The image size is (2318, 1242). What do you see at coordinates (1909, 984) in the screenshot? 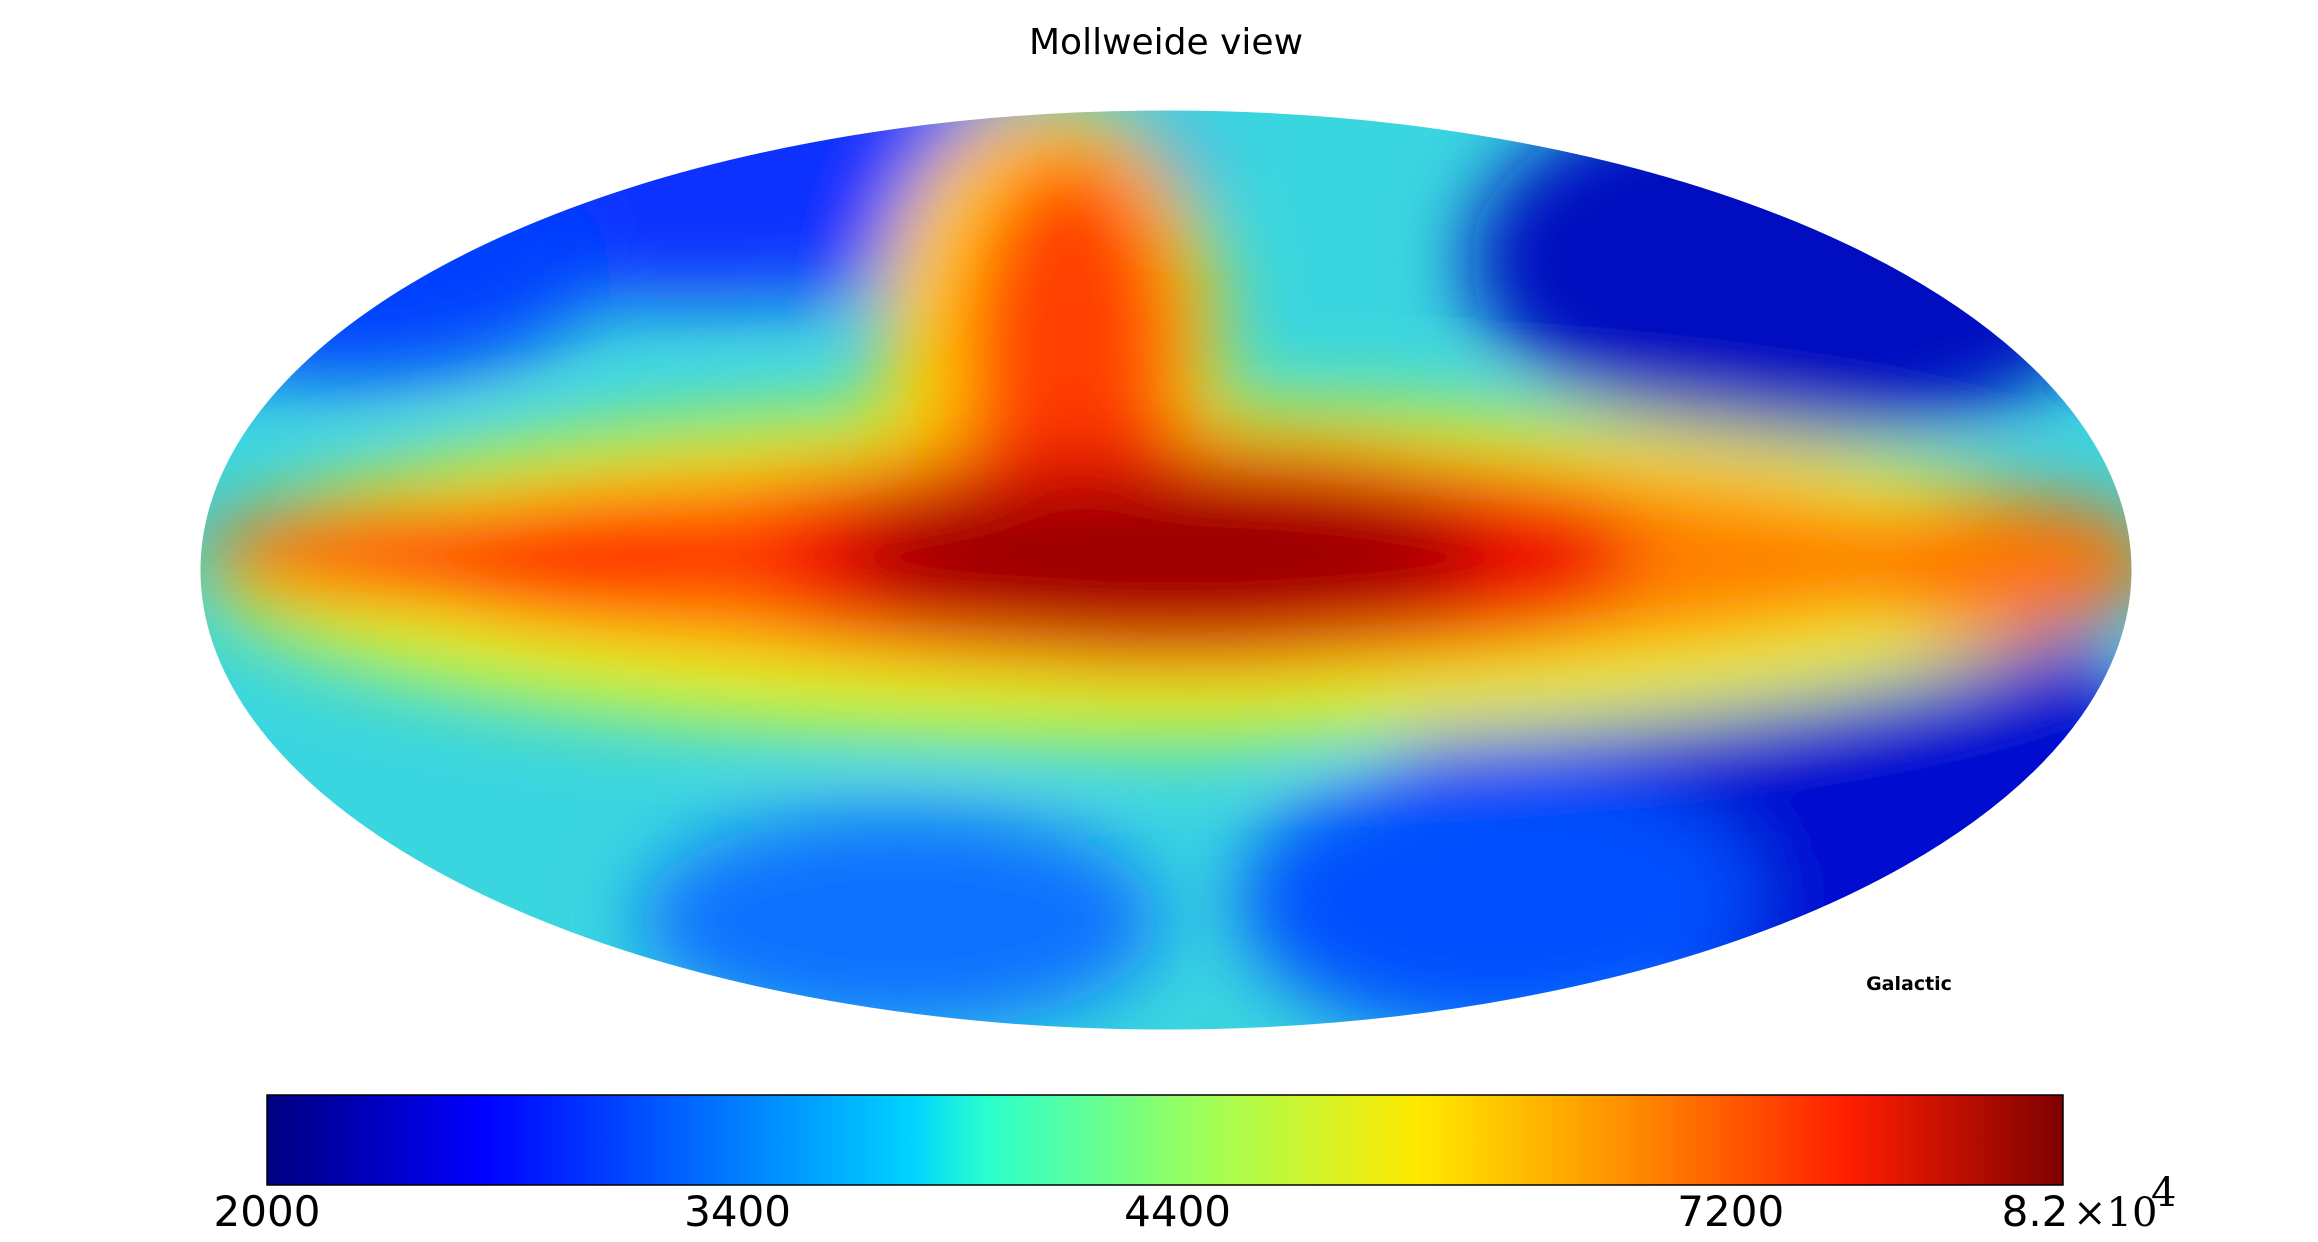
I see `coord-label: Galactic` at bounding box center [1909, 984].